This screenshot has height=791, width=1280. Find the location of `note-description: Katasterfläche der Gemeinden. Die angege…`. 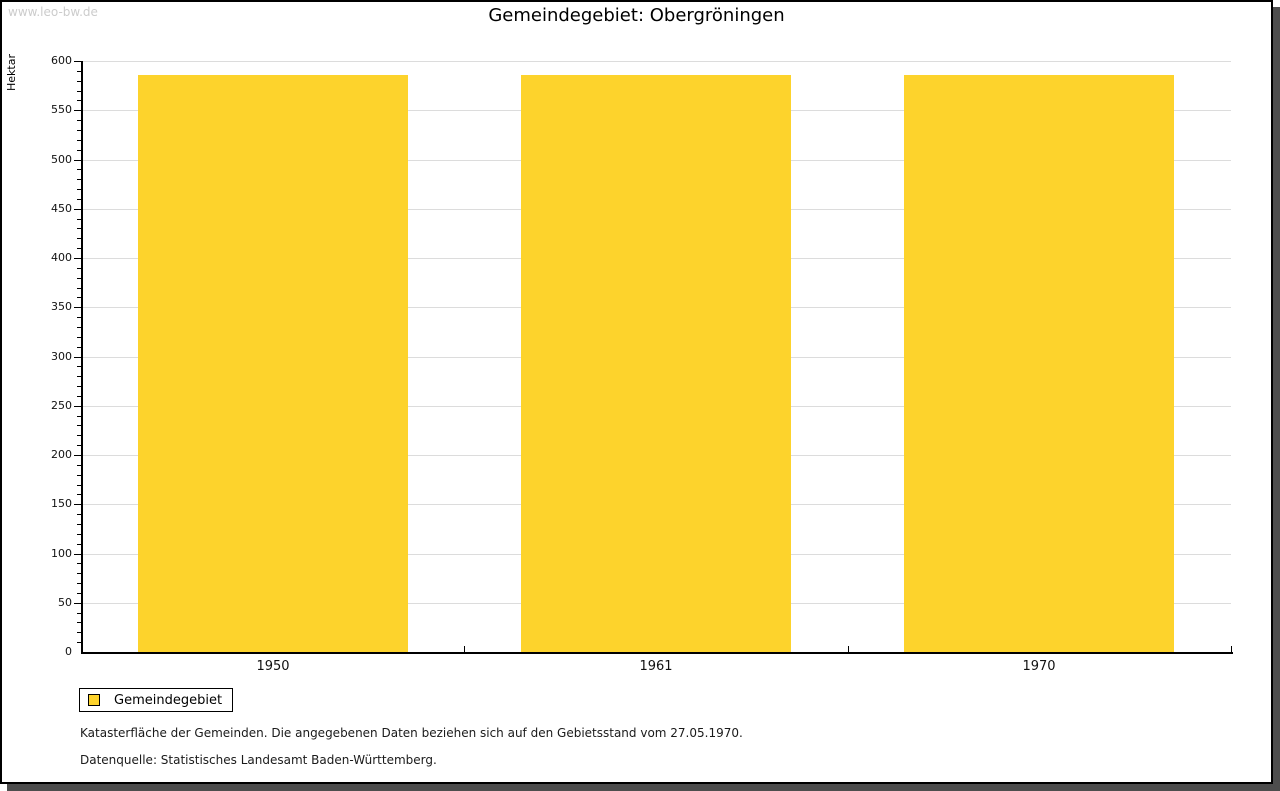

note-description: Katasterfläche der Gemeinden. Die angege… is located at coordinates (411, 733).